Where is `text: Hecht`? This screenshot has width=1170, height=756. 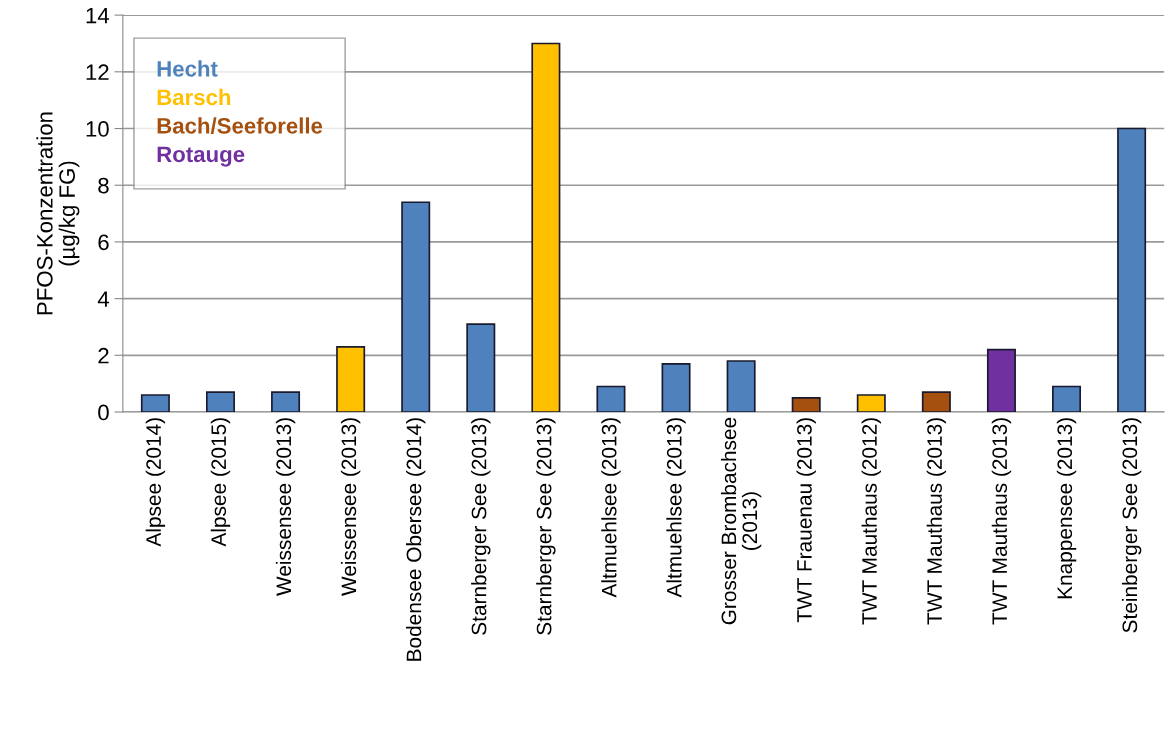 text: Hecht is located at coordinates (187, 68).